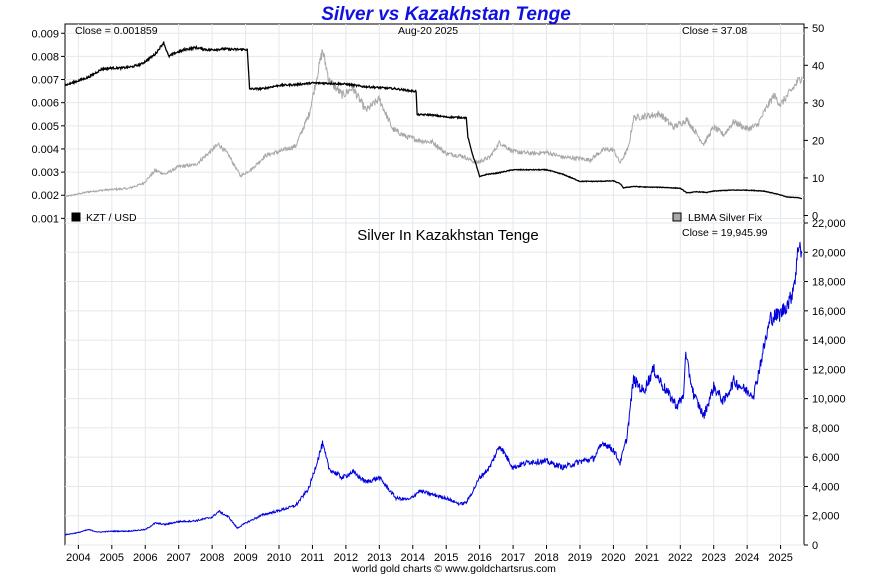 Image resolution: width=890 pixels, height=575 pixels. What do you see at coordinates (45, 57) in the screenshot?
I see `top-left-tick-label: 0.008` at bounding box center [45, 57].